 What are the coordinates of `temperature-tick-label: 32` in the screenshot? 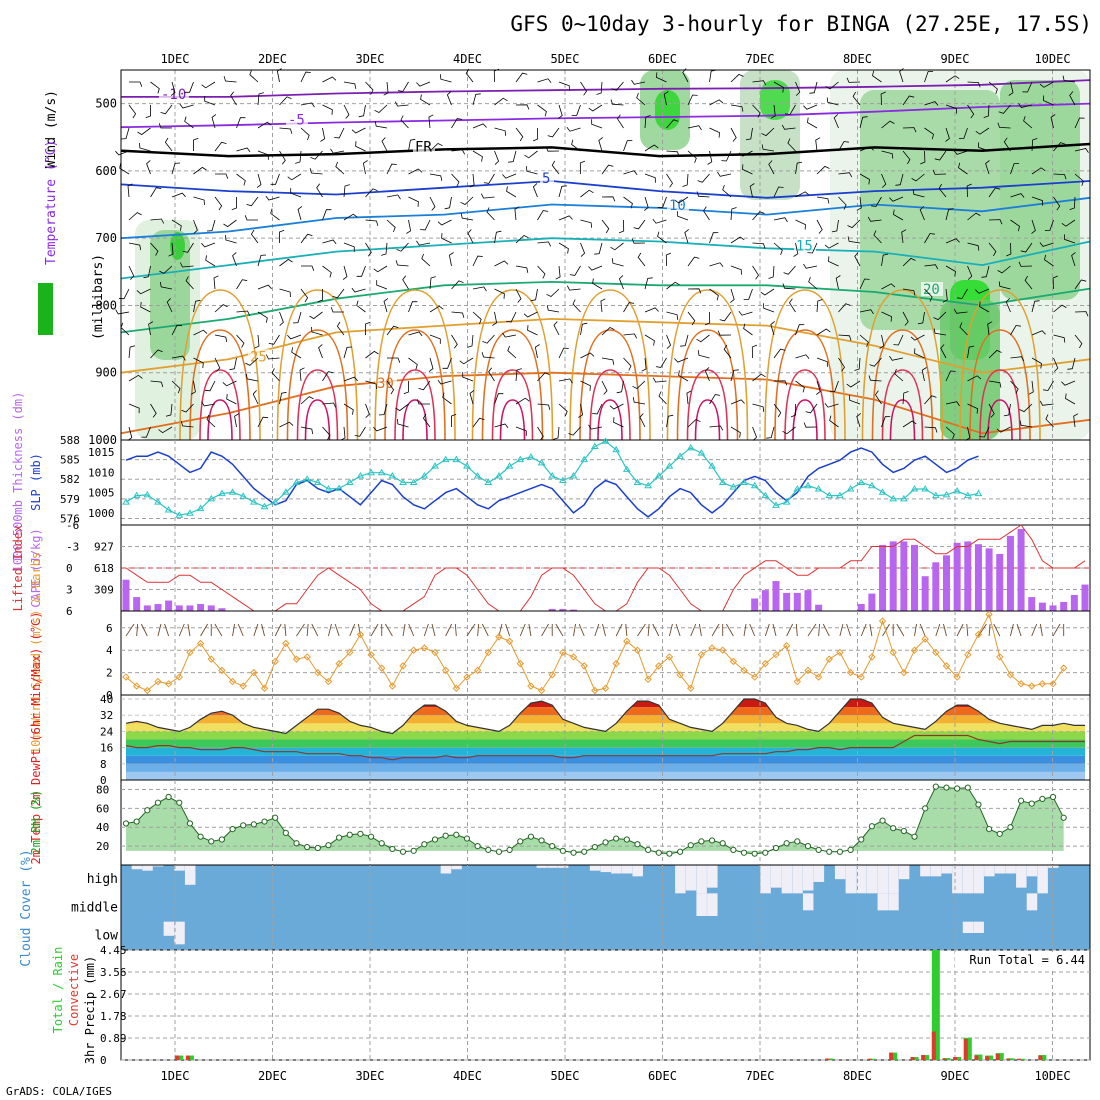 It's located at (106, 715).